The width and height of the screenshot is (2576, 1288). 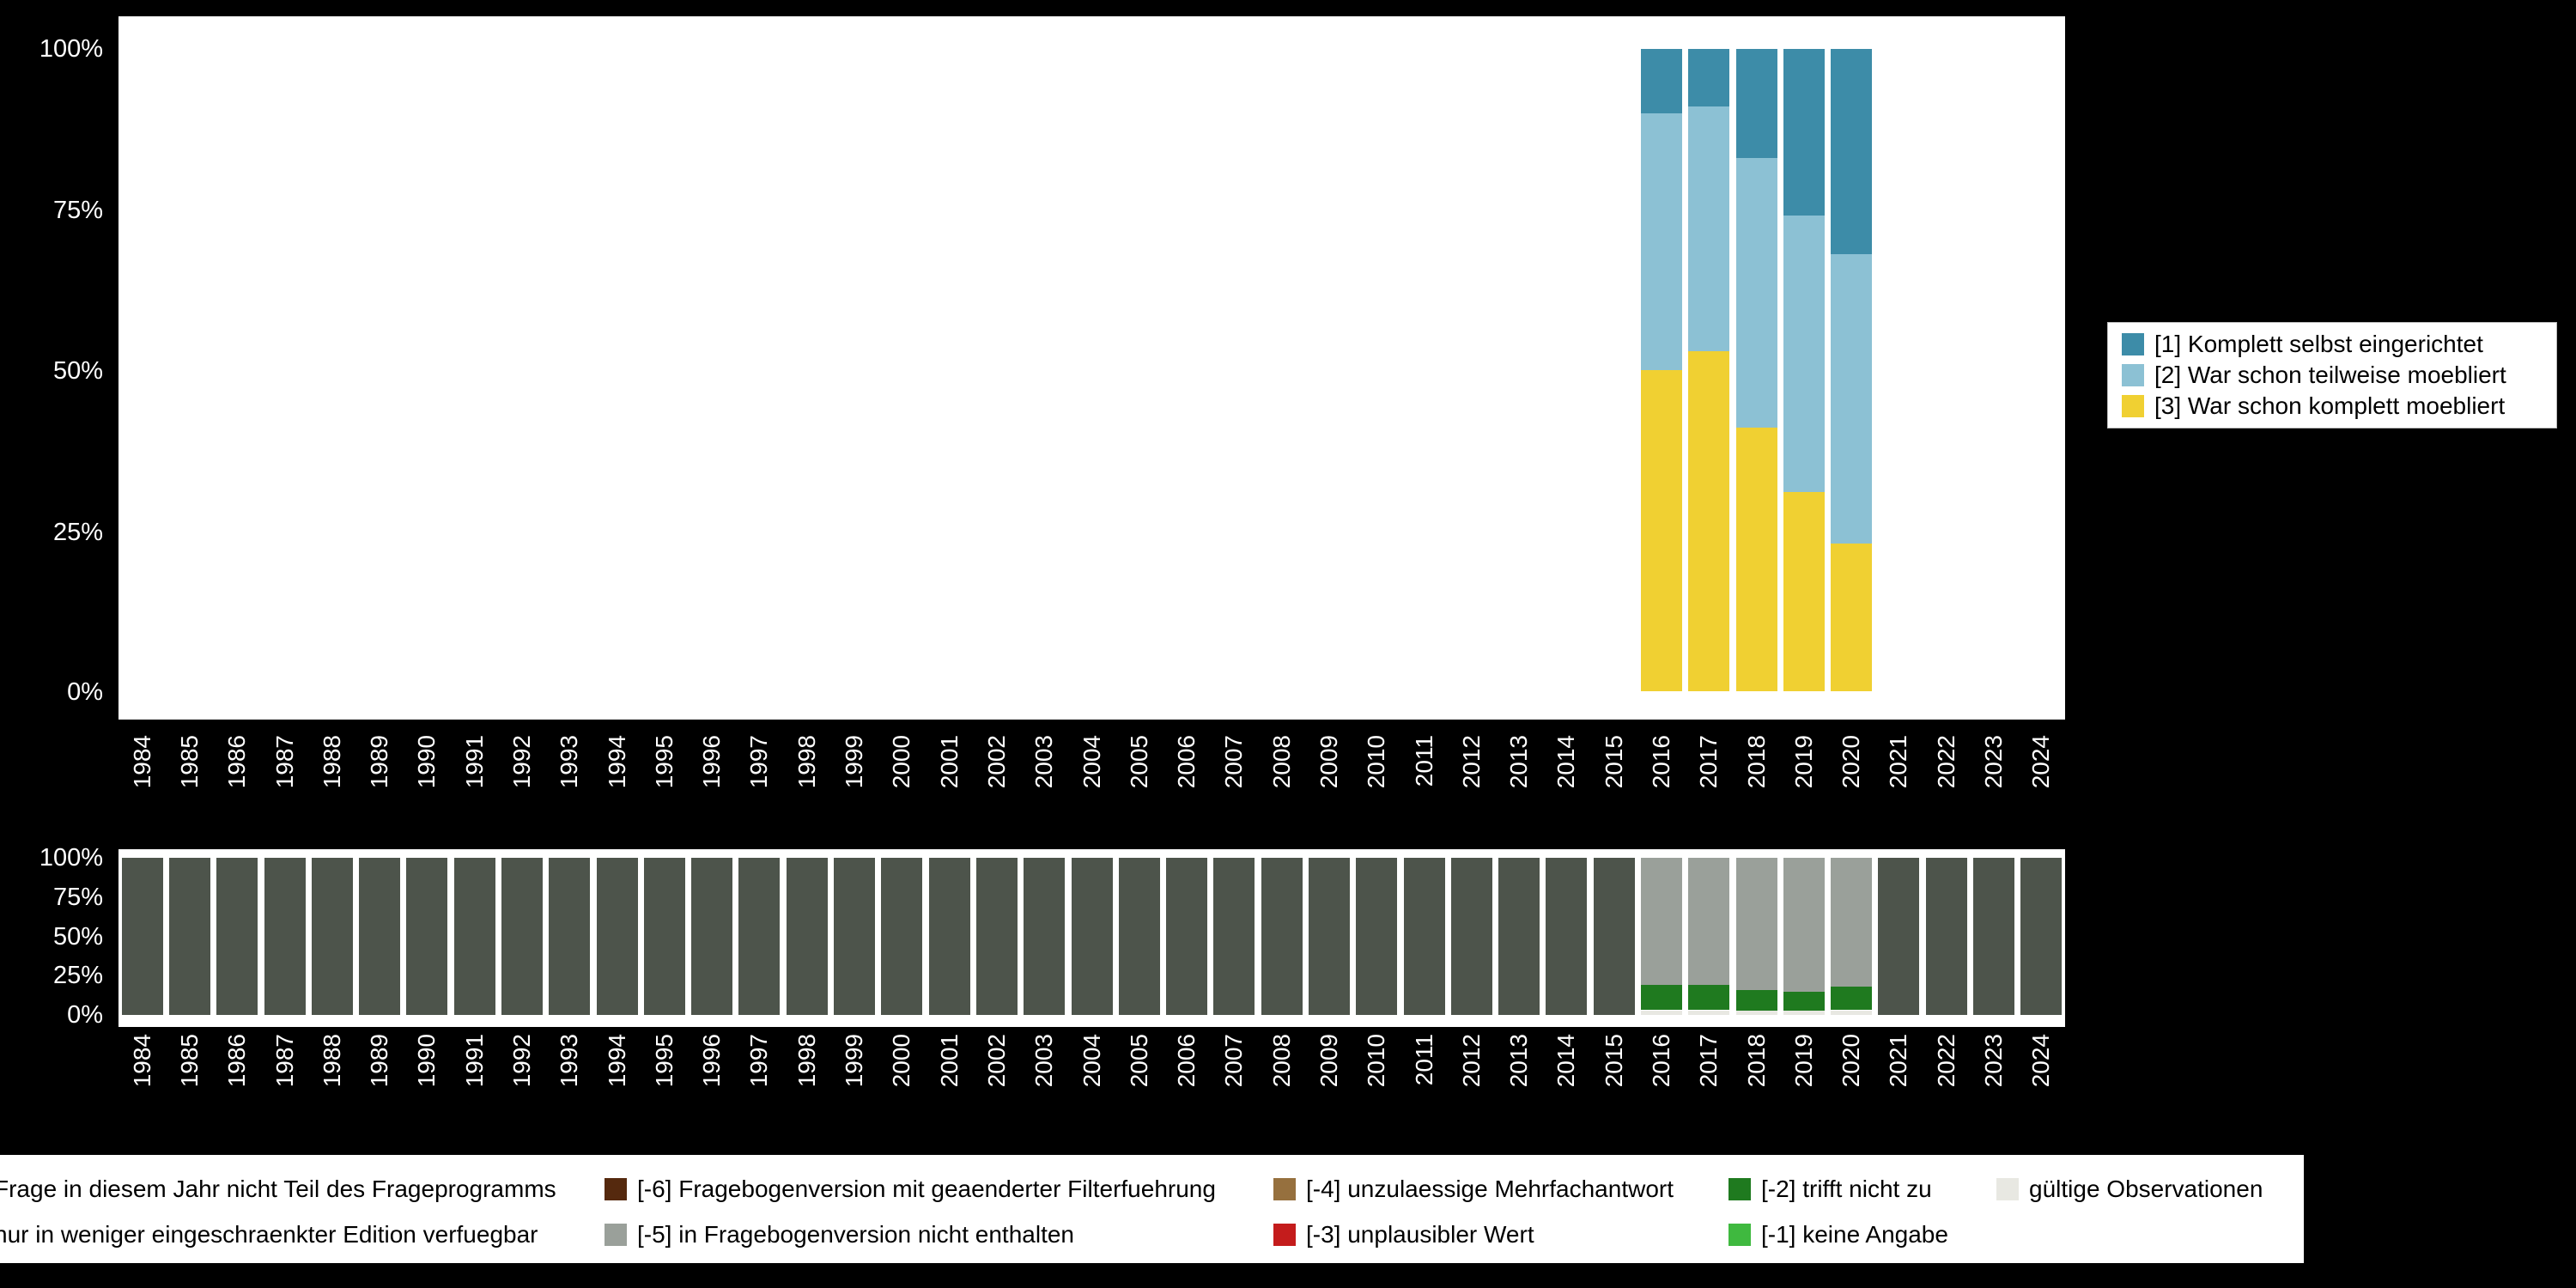 I want to click on missings-bar-segment-2008, so click(x=1282, y=936).